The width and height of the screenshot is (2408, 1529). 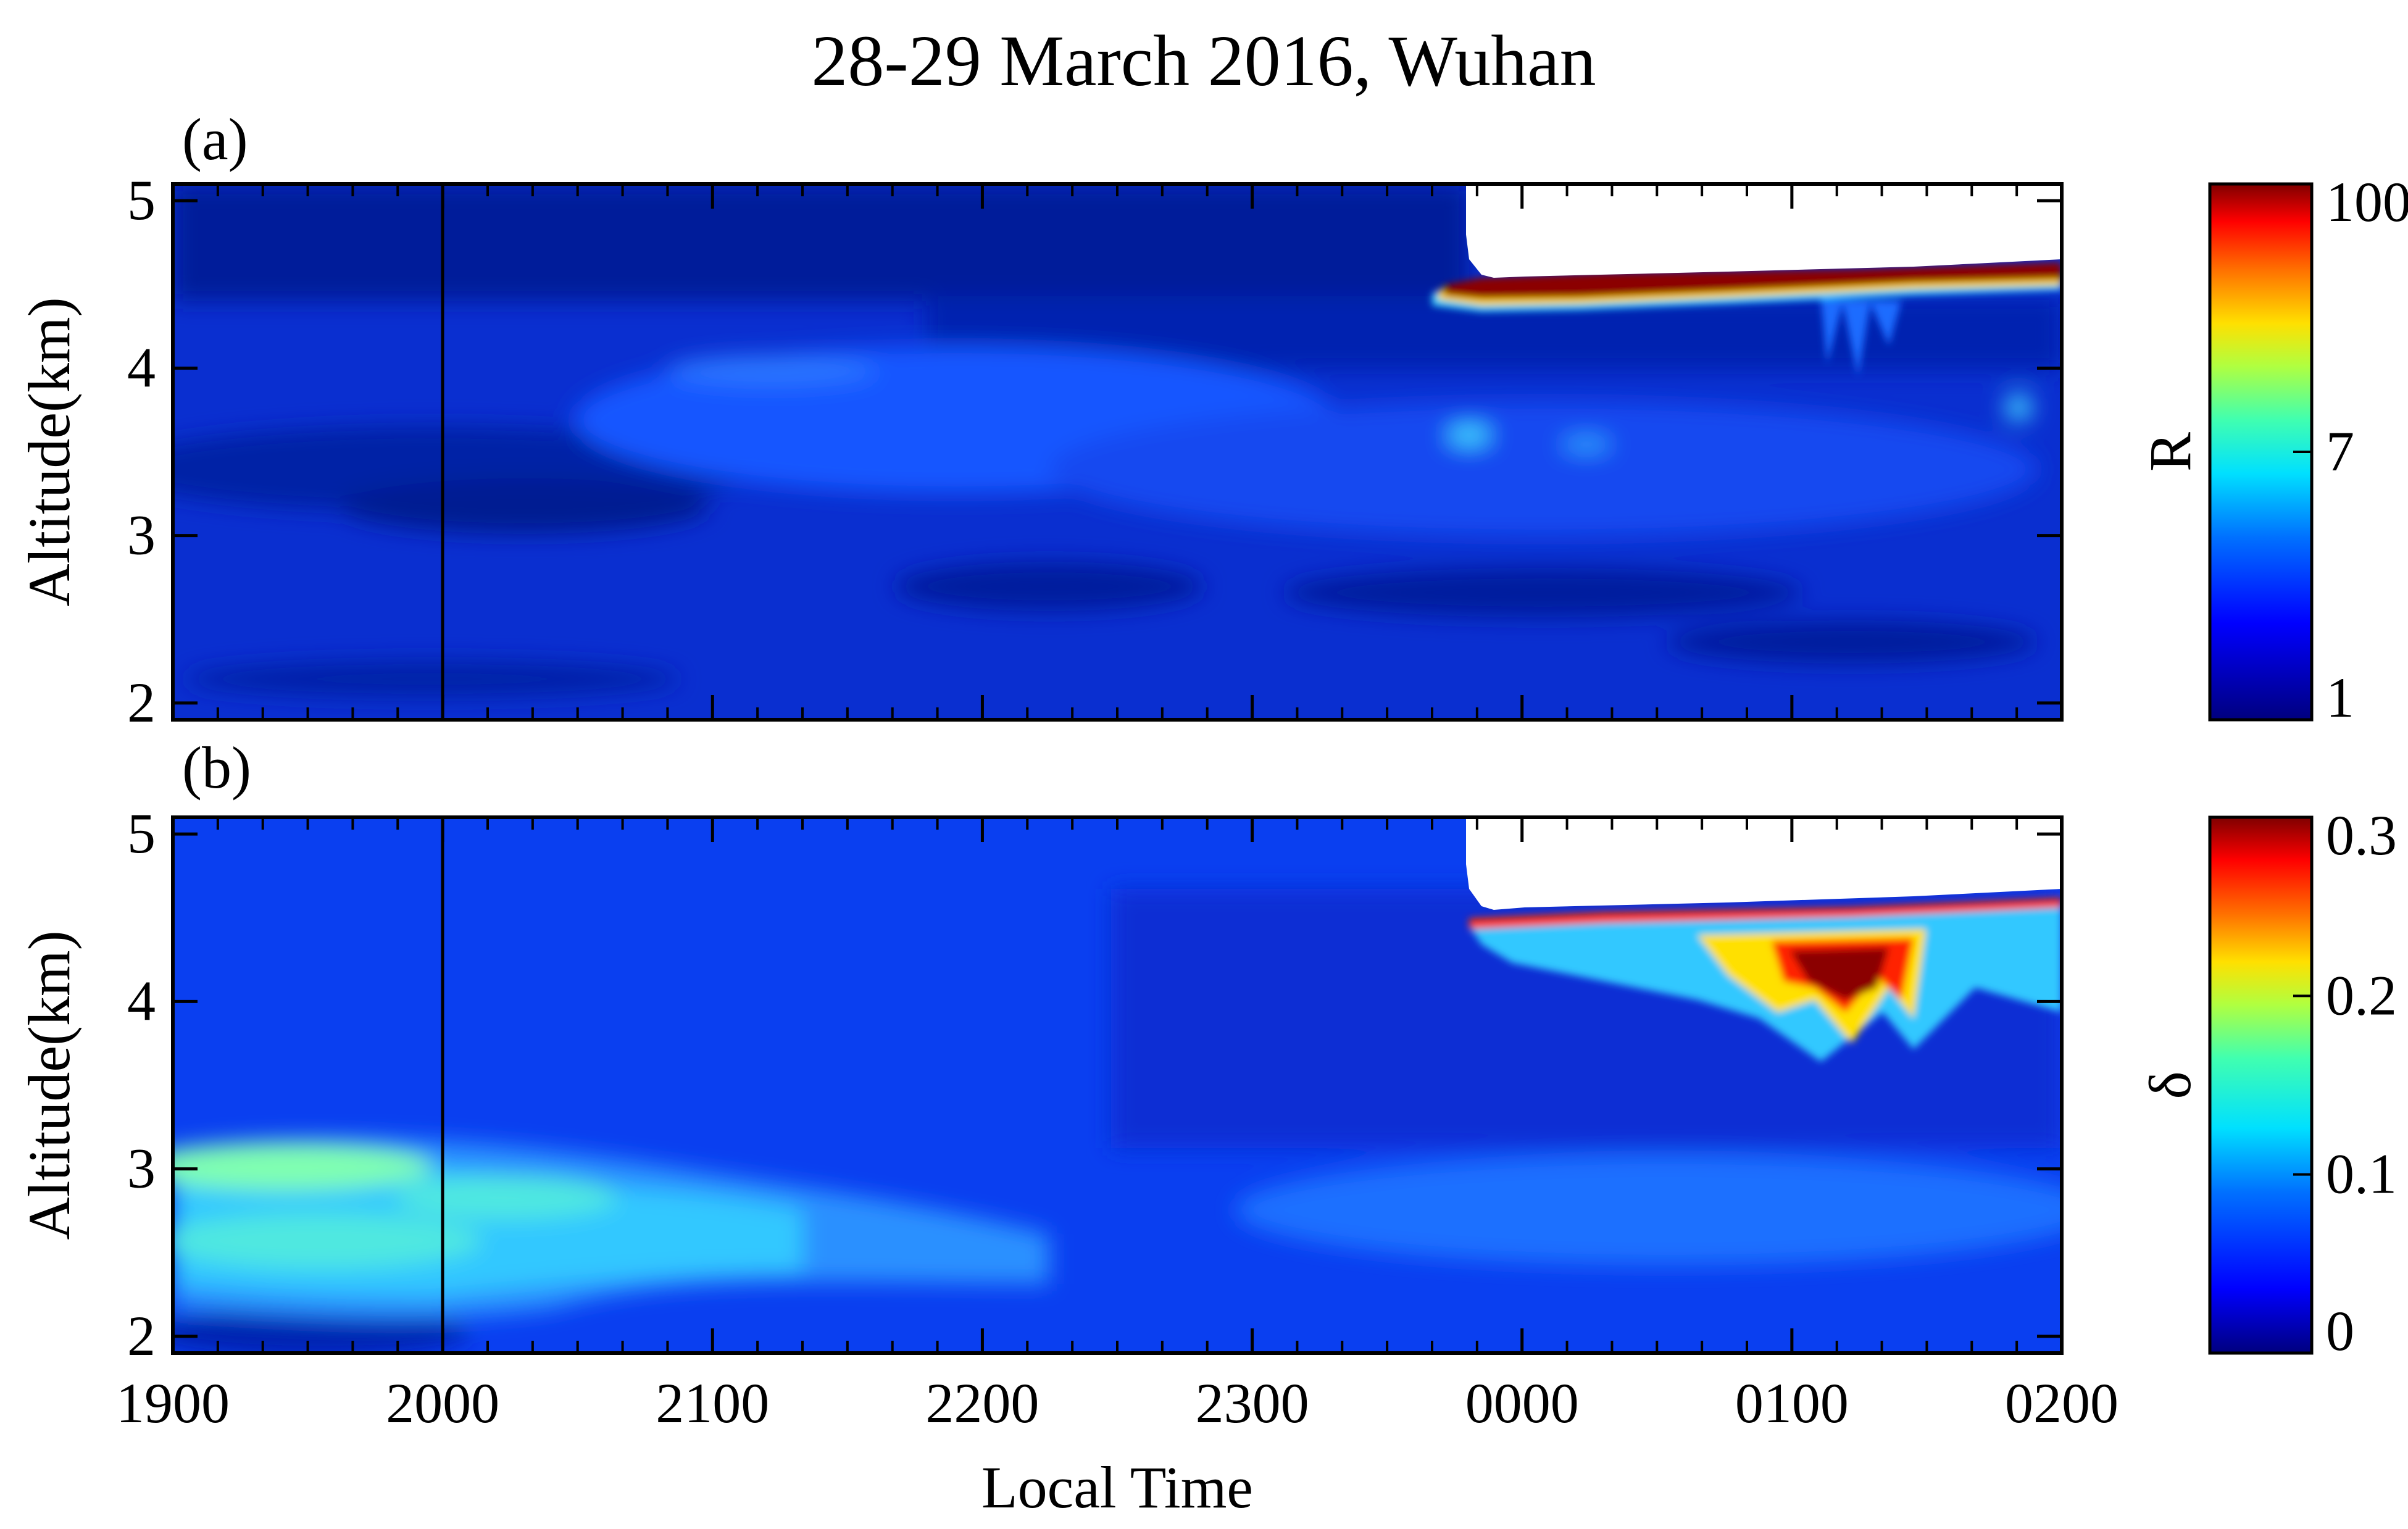 I want to click on panel-a-label: (a), so click(x=215, y=139).